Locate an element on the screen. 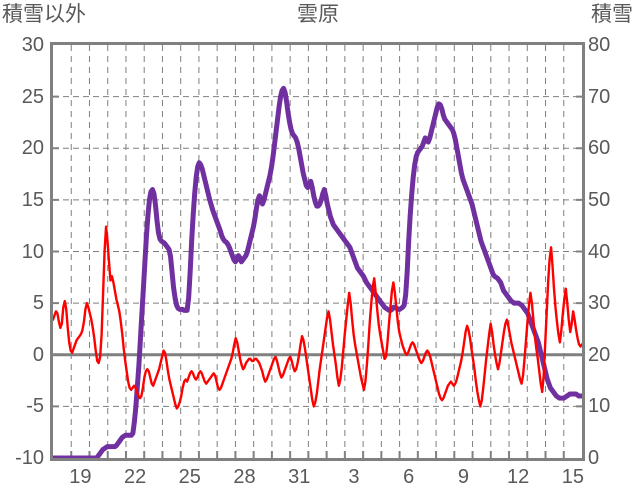  x-axis-tick-label: 28 is located at coordinates (244, 477).